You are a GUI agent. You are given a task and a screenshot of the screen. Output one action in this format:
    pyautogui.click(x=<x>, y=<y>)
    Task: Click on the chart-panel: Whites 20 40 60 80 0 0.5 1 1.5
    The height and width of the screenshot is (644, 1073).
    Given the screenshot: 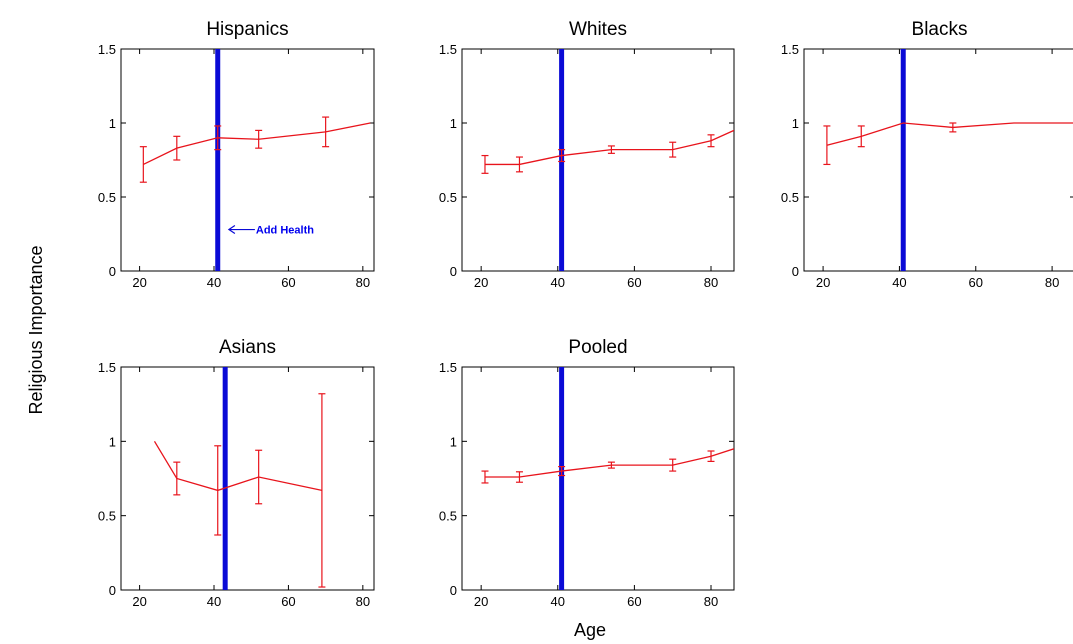 What is the action you would take?
    pyautogui.click(x=587, y=154)
    